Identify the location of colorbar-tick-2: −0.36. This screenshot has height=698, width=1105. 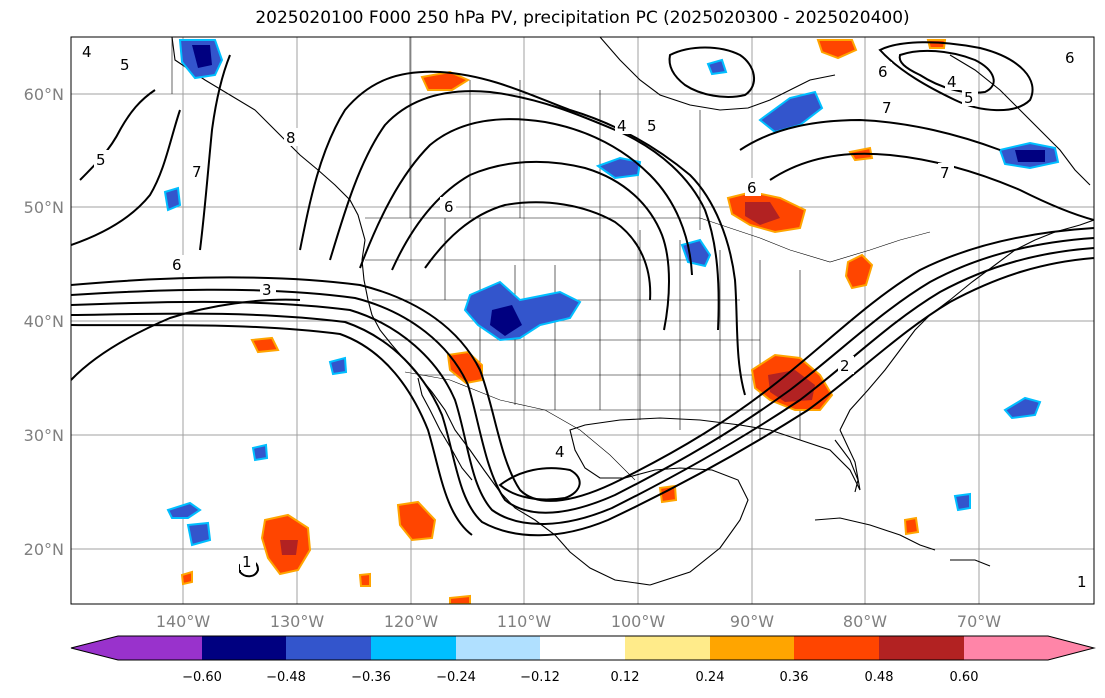
(371, 677).